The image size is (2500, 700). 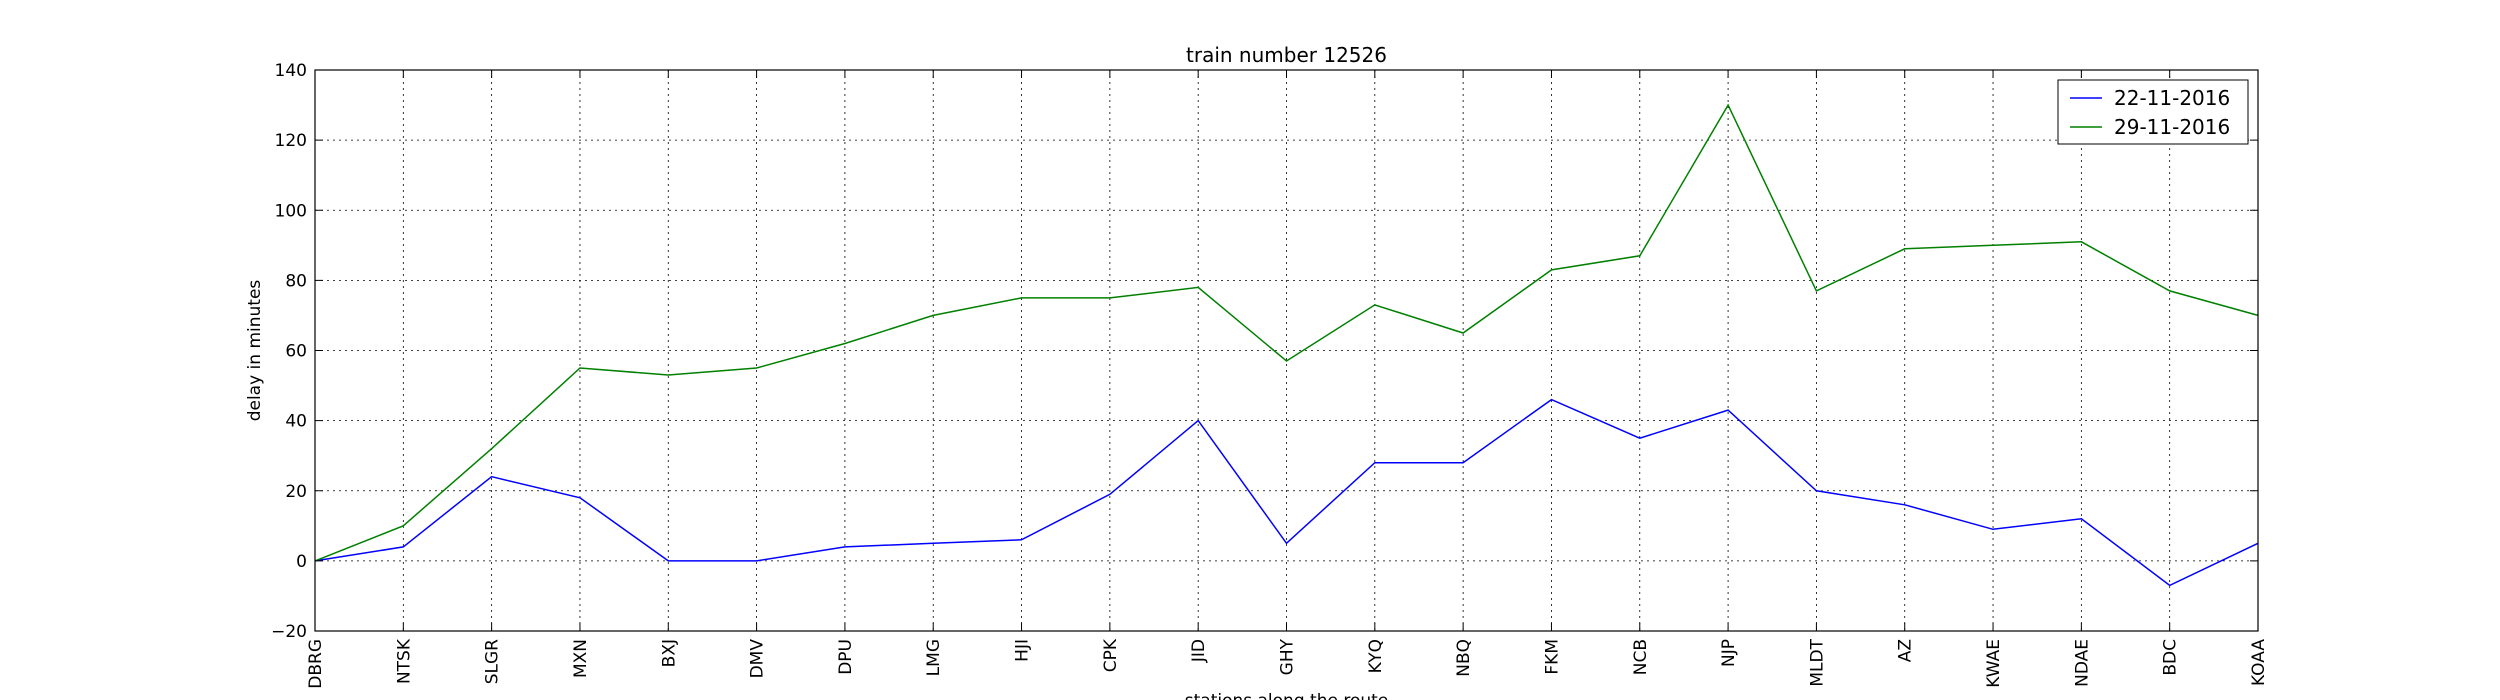 What do you see at coordinates (1023, 650) in the screenshot?
I see `x-tick-label: HJI` at bounding box center [1023, 650].